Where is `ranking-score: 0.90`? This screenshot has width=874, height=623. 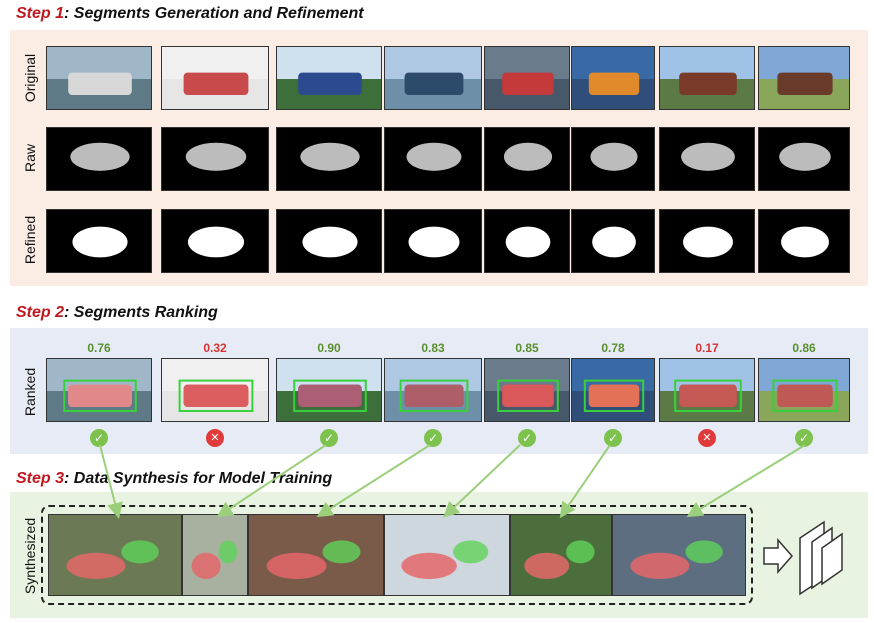
ranking-score: 0.90 is located at coordinates (329, 348).